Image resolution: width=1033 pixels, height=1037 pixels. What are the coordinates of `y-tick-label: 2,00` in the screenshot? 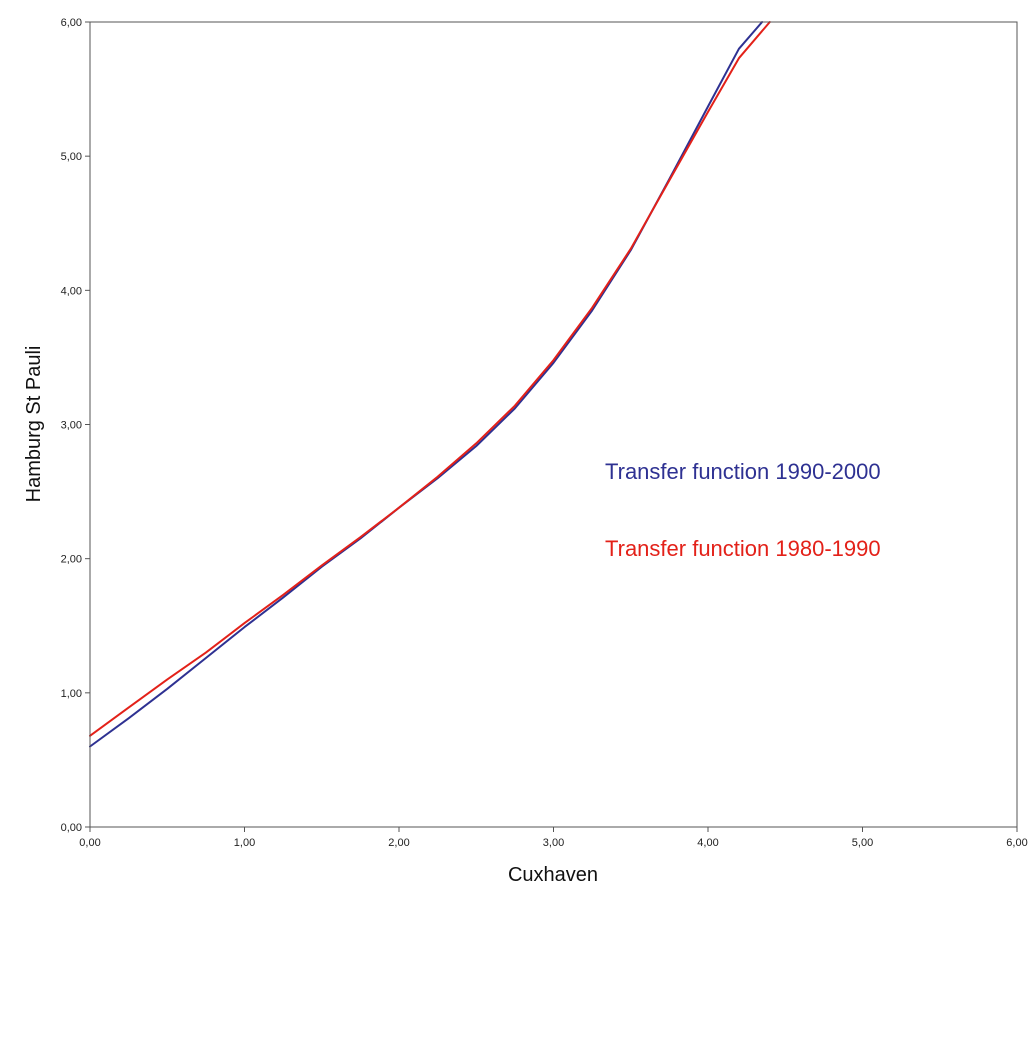 It's located at (71, 560).